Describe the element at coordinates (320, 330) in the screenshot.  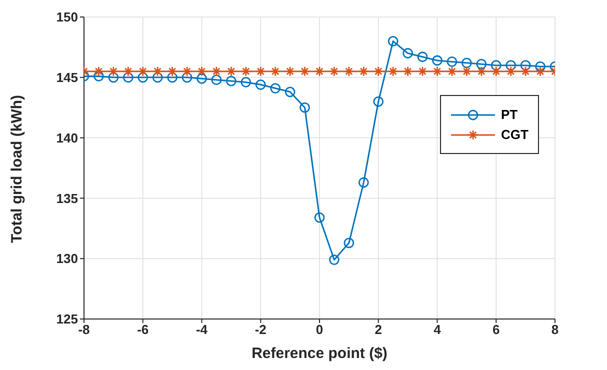
I see `x-tick-label: 0` at that location.